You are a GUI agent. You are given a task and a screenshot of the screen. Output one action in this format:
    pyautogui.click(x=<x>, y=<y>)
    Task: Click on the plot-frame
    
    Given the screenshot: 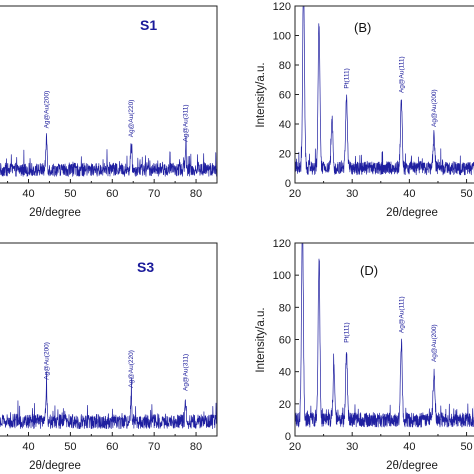 What is the action you would take?
    pyautogui.click(x=384, y=94)
    